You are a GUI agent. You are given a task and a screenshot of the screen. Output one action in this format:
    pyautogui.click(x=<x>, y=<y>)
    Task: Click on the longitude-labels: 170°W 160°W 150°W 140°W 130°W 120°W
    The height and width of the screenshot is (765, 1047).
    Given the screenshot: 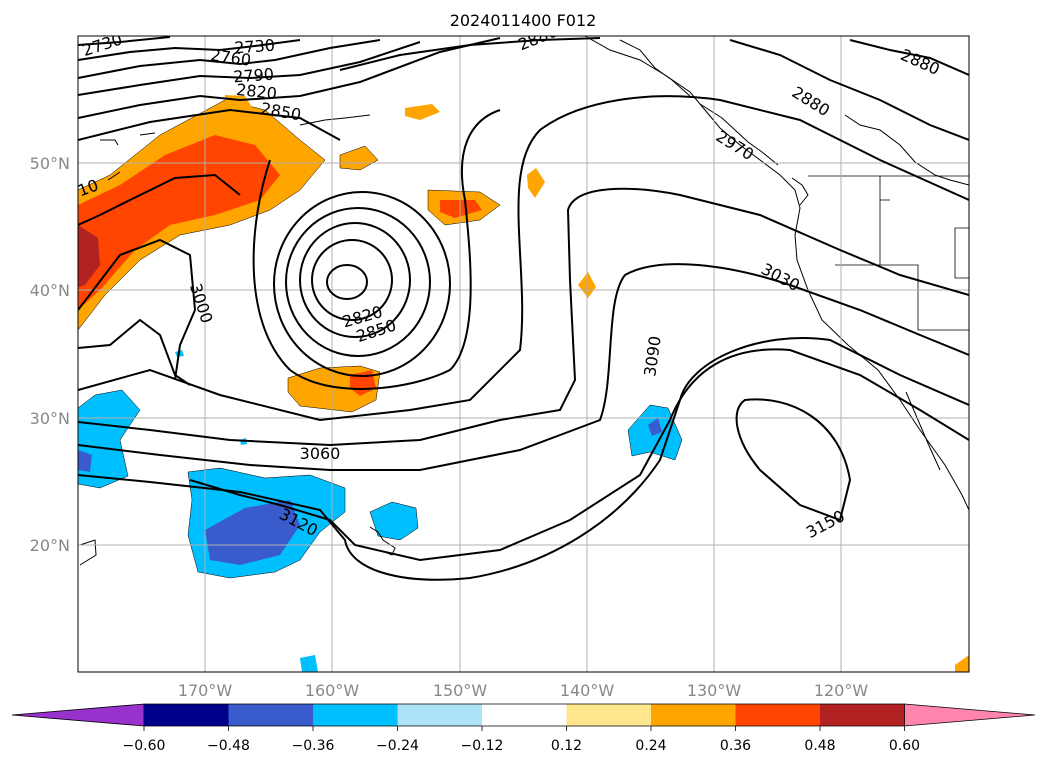 What is the action you would take?
    pyautogui.click(x=523, y=690)
    